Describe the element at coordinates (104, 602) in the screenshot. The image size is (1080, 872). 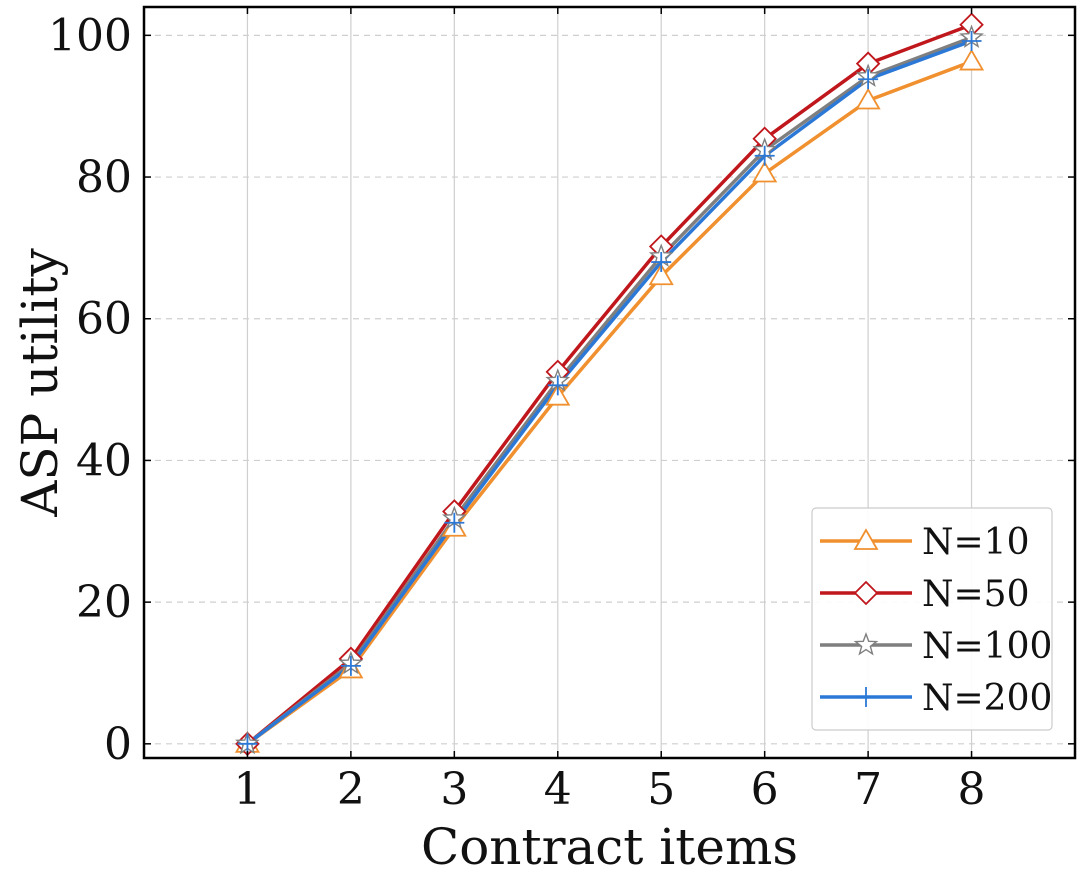
I see `y-tick-label: 20` at that location.